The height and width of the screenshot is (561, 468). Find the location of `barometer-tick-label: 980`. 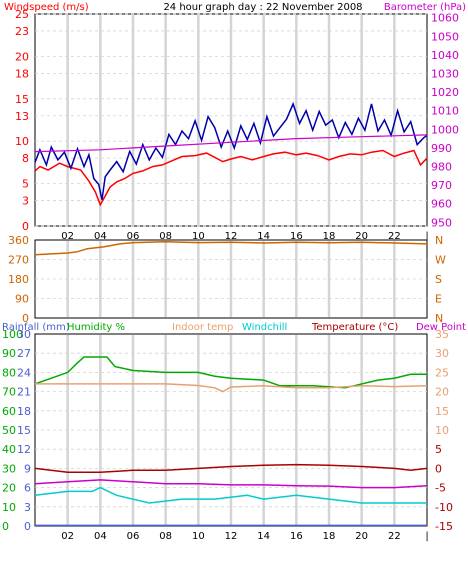

barometer-tick-label: 980 is located at coordinates (441, 166).